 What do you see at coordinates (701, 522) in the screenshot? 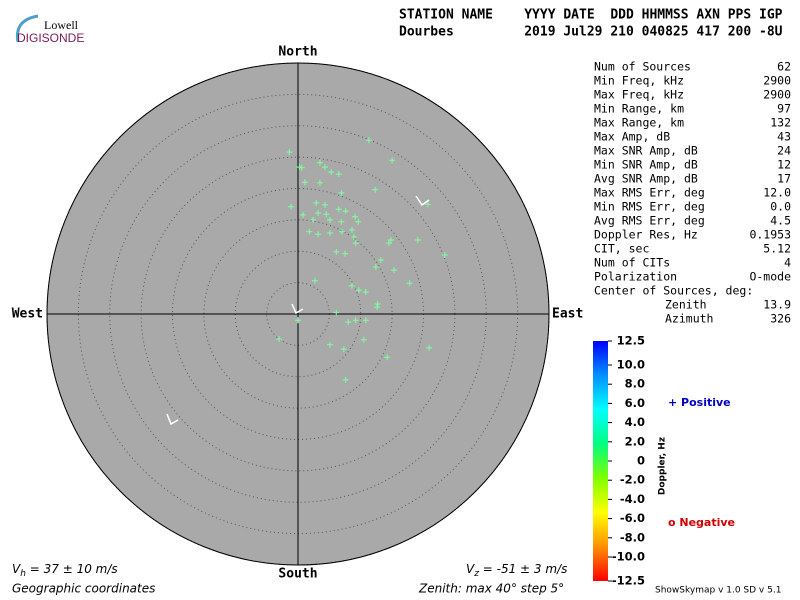
I see `legend-negative: o Negative` at bounding box center [701, 522].